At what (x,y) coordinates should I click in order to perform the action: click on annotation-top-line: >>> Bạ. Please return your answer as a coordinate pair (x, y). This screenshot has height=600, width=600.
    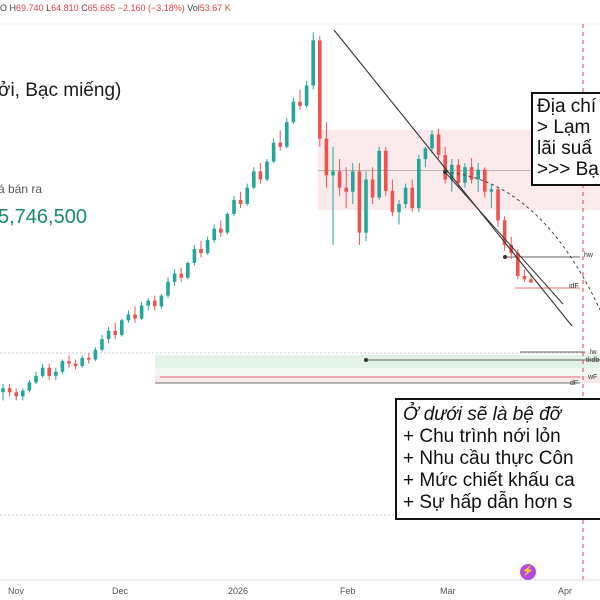
    Looking at the image, I should click on (568, 169).